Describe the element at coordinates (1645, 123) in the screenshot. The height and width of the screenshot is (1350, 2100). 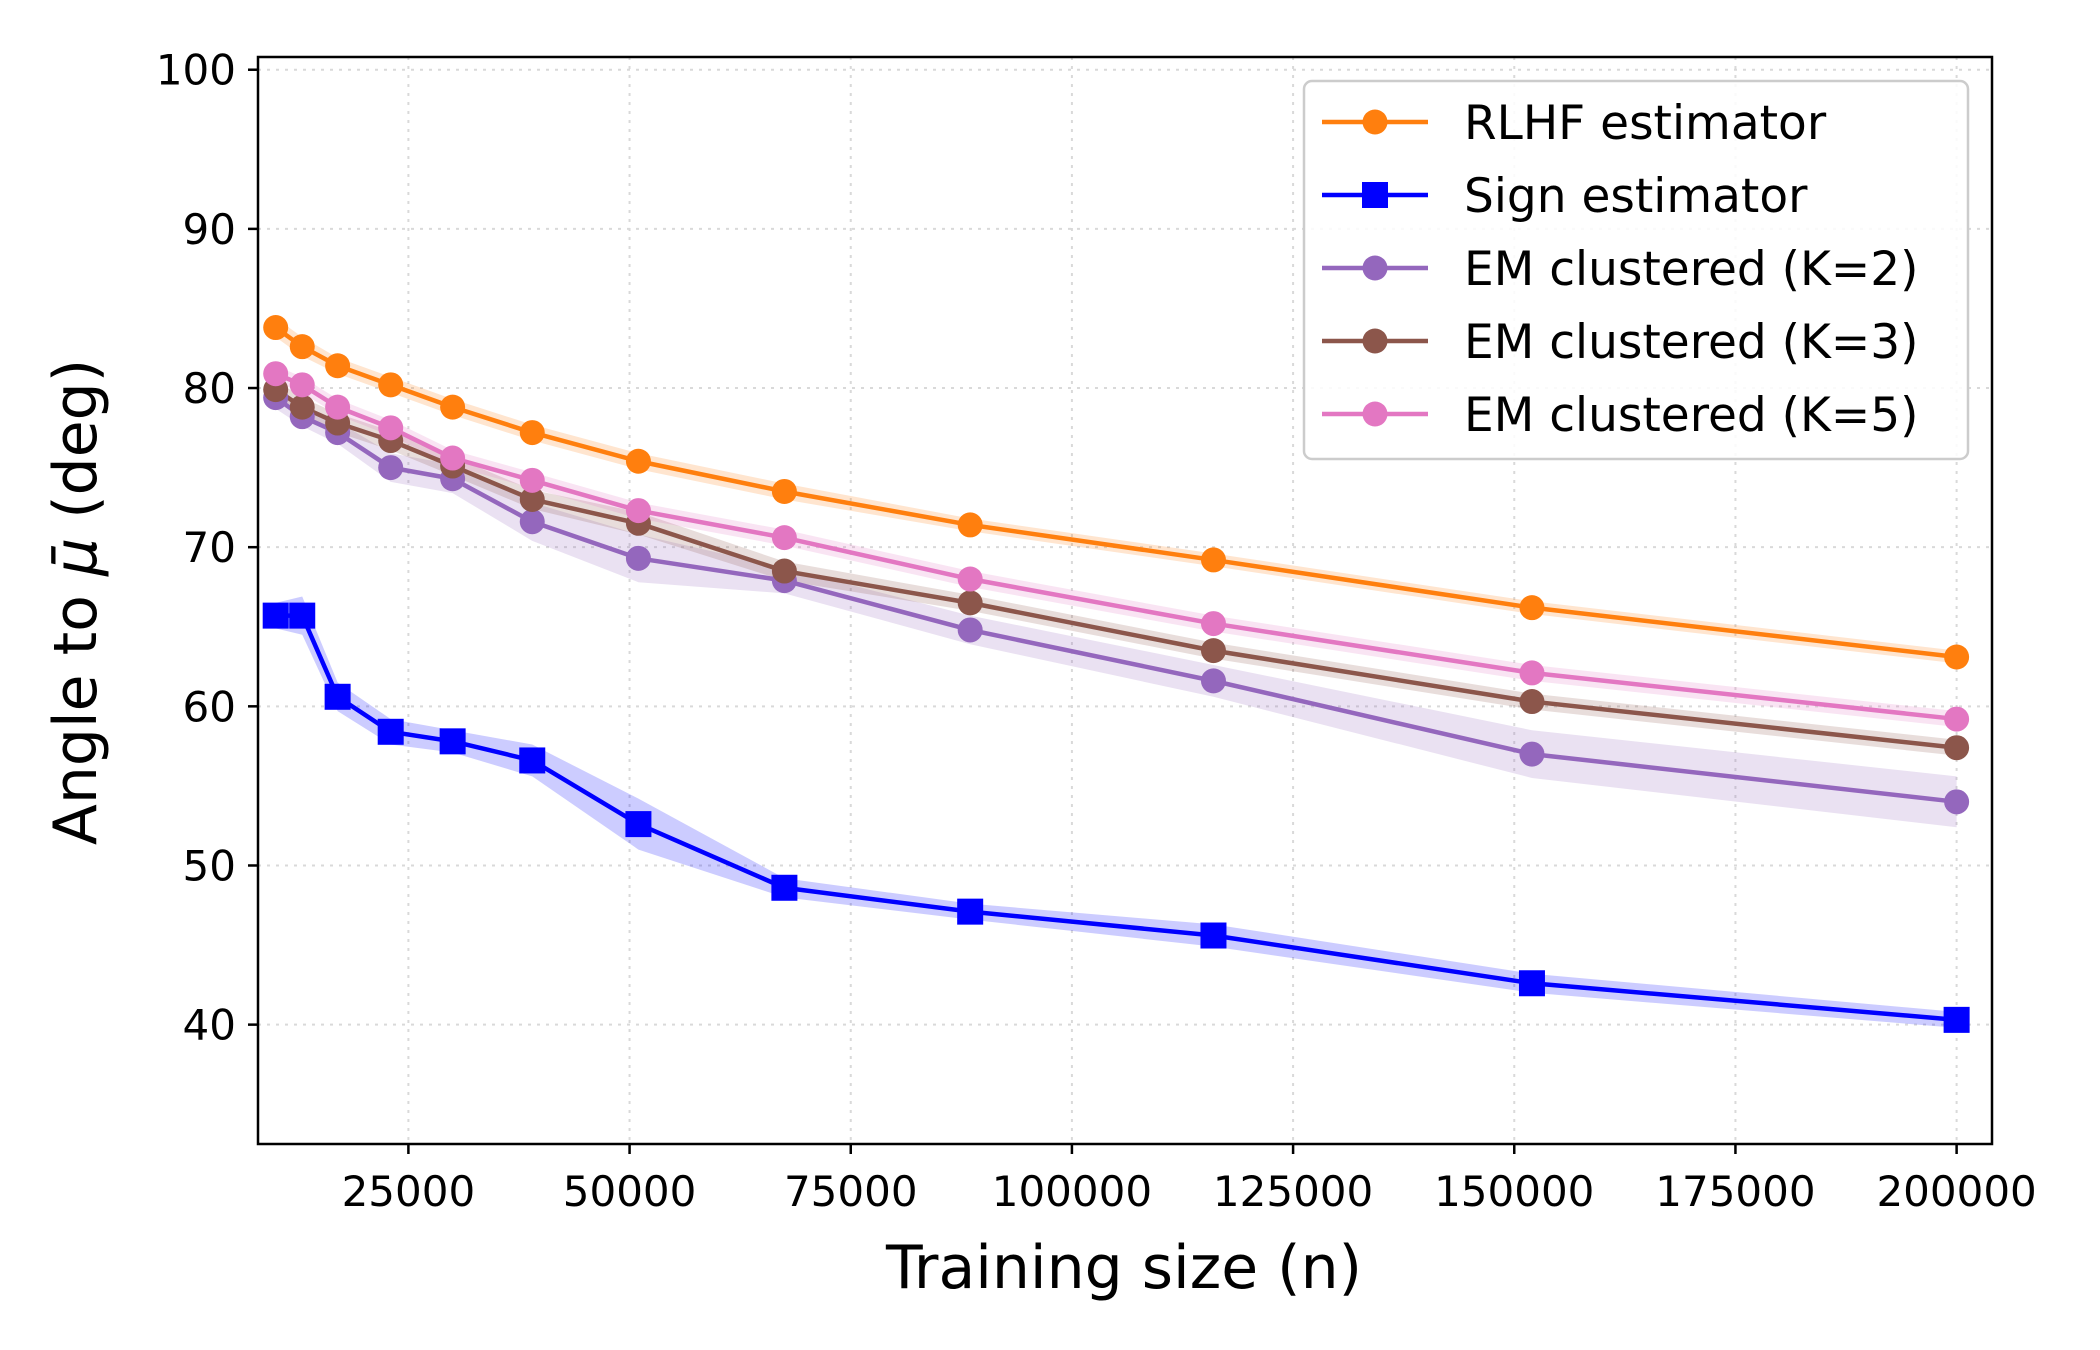
I see `legend-label-rlhf-estimator: RLHF estimator` at that location.